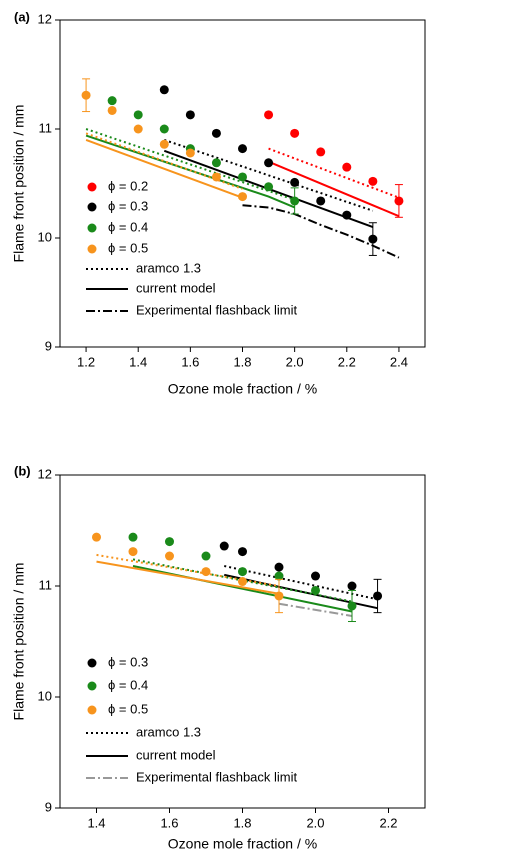  I want to click on x-tick-label: 1.6, so click(169, 822).